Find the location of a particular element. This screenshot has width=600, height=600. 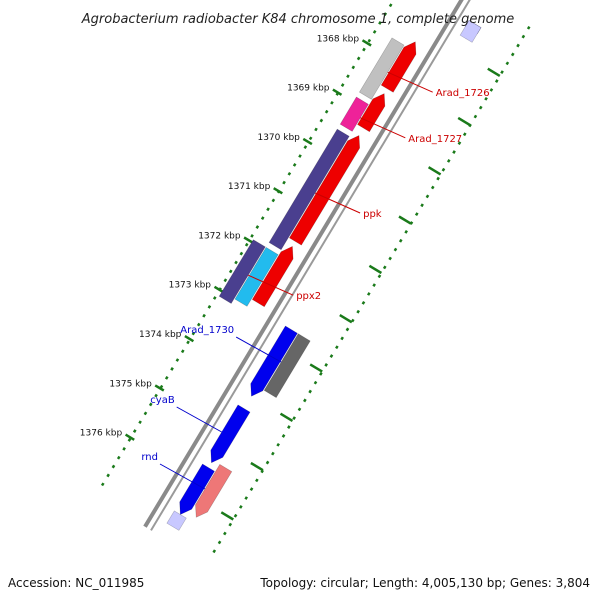

gene-label: ppx2 is located at coordinates (308, 296).